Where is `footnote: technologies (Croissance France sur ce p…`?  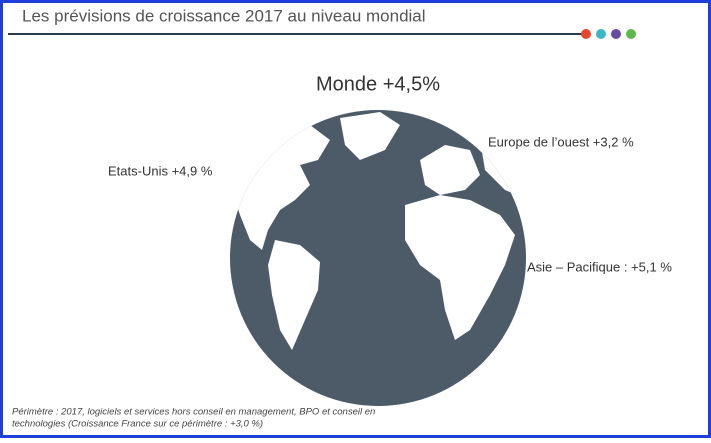 footnote: technologies (Croissance France sur ce p… is located at coordinates (137, 424).